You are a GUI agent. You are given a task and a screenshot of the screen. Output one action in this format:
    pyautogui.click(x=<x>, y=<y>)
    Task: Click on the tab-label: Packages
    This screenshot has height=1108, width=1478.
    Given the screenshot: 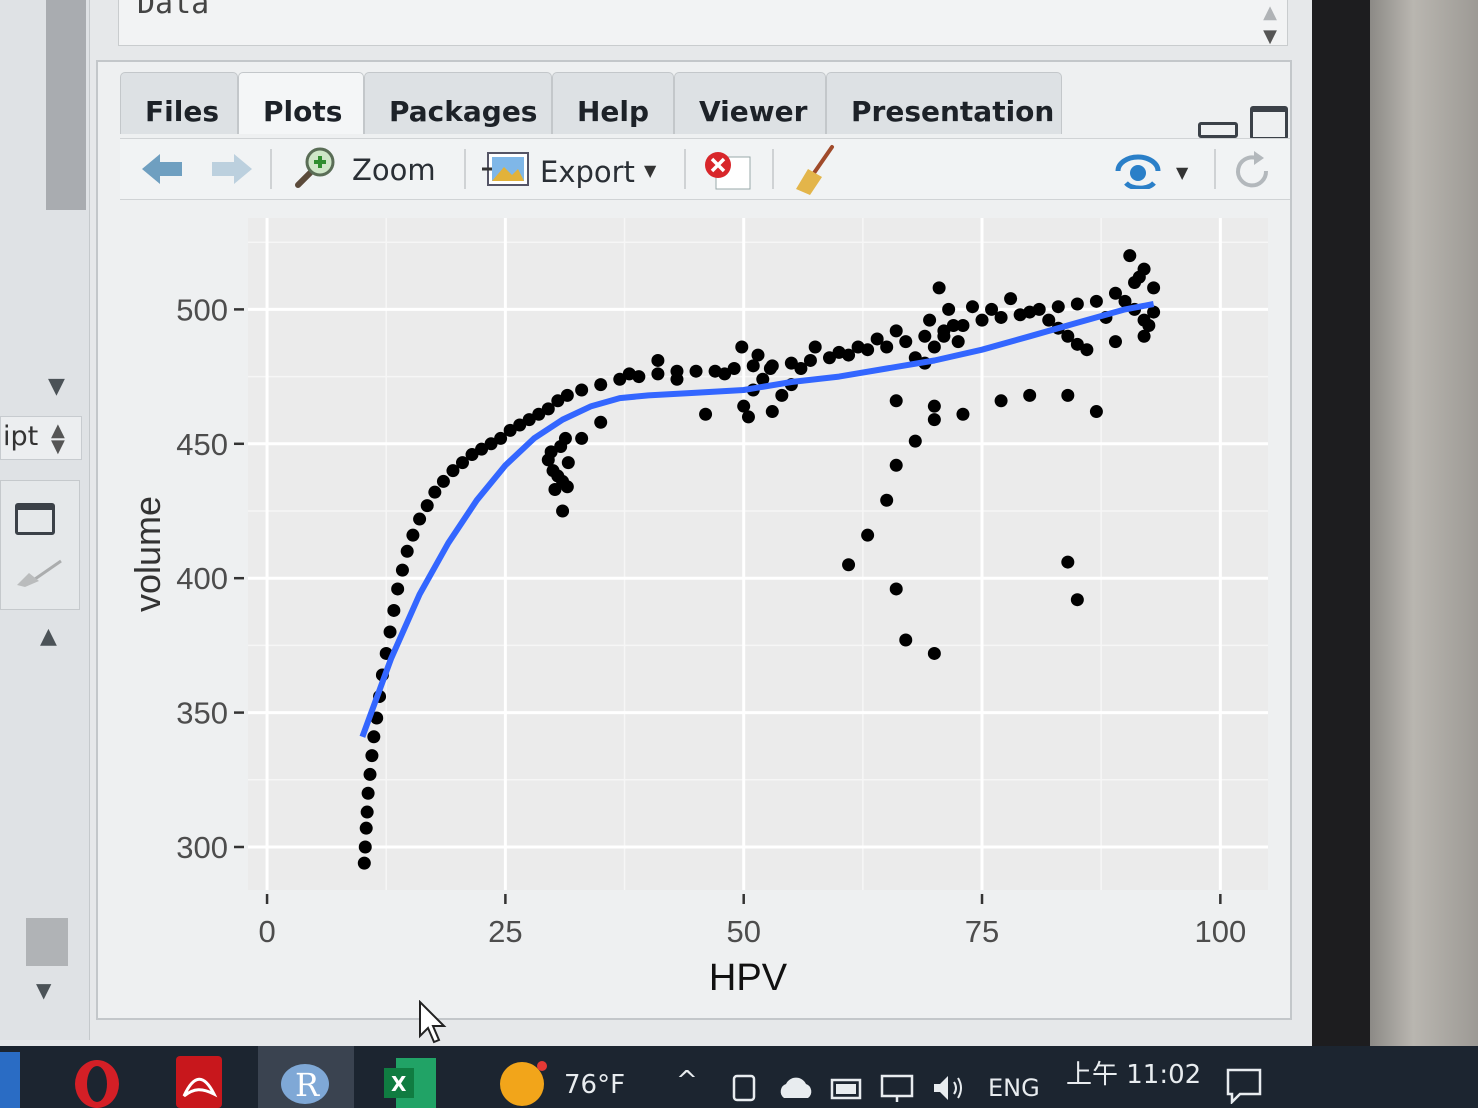 What is the action you would take?
    pyautogui.click(x=463, y=111)
    